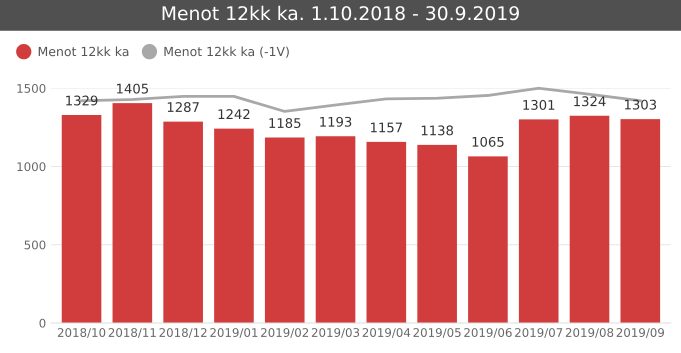  What do you see at coordinates (340, 13) in the screenshot?
I see `chart-title: Menot 12kk ka. 1.10.2018 - 30.9.2019` at bounding box center [340, 13].